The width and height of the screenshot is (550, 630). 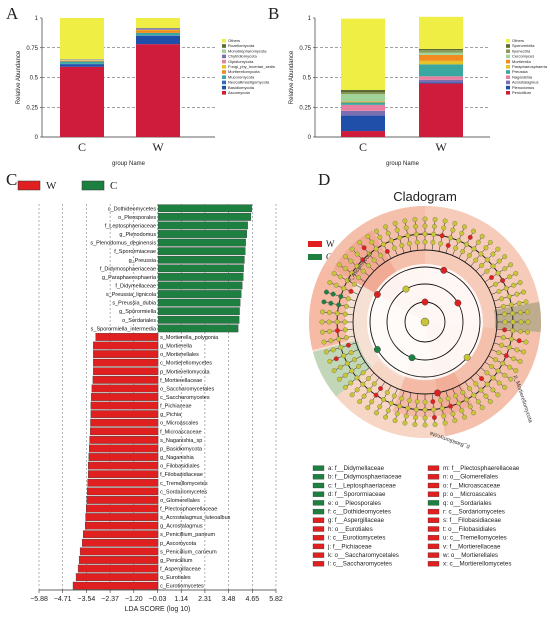 I want to click on lda-bar-label: g_Naganishia, so click(x=177, y=458).